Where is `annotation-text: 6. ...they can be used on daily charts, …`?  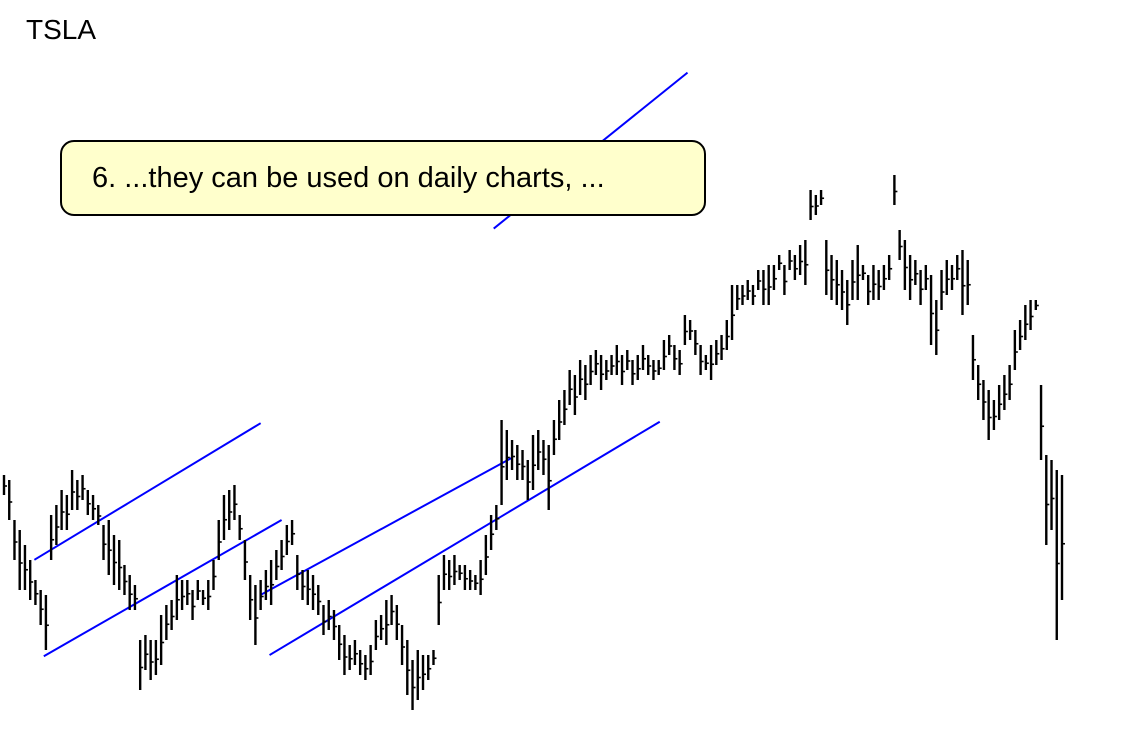 annotation-text: 6. ...they can be used on daily charts, … is located at coordinates (348, 177).